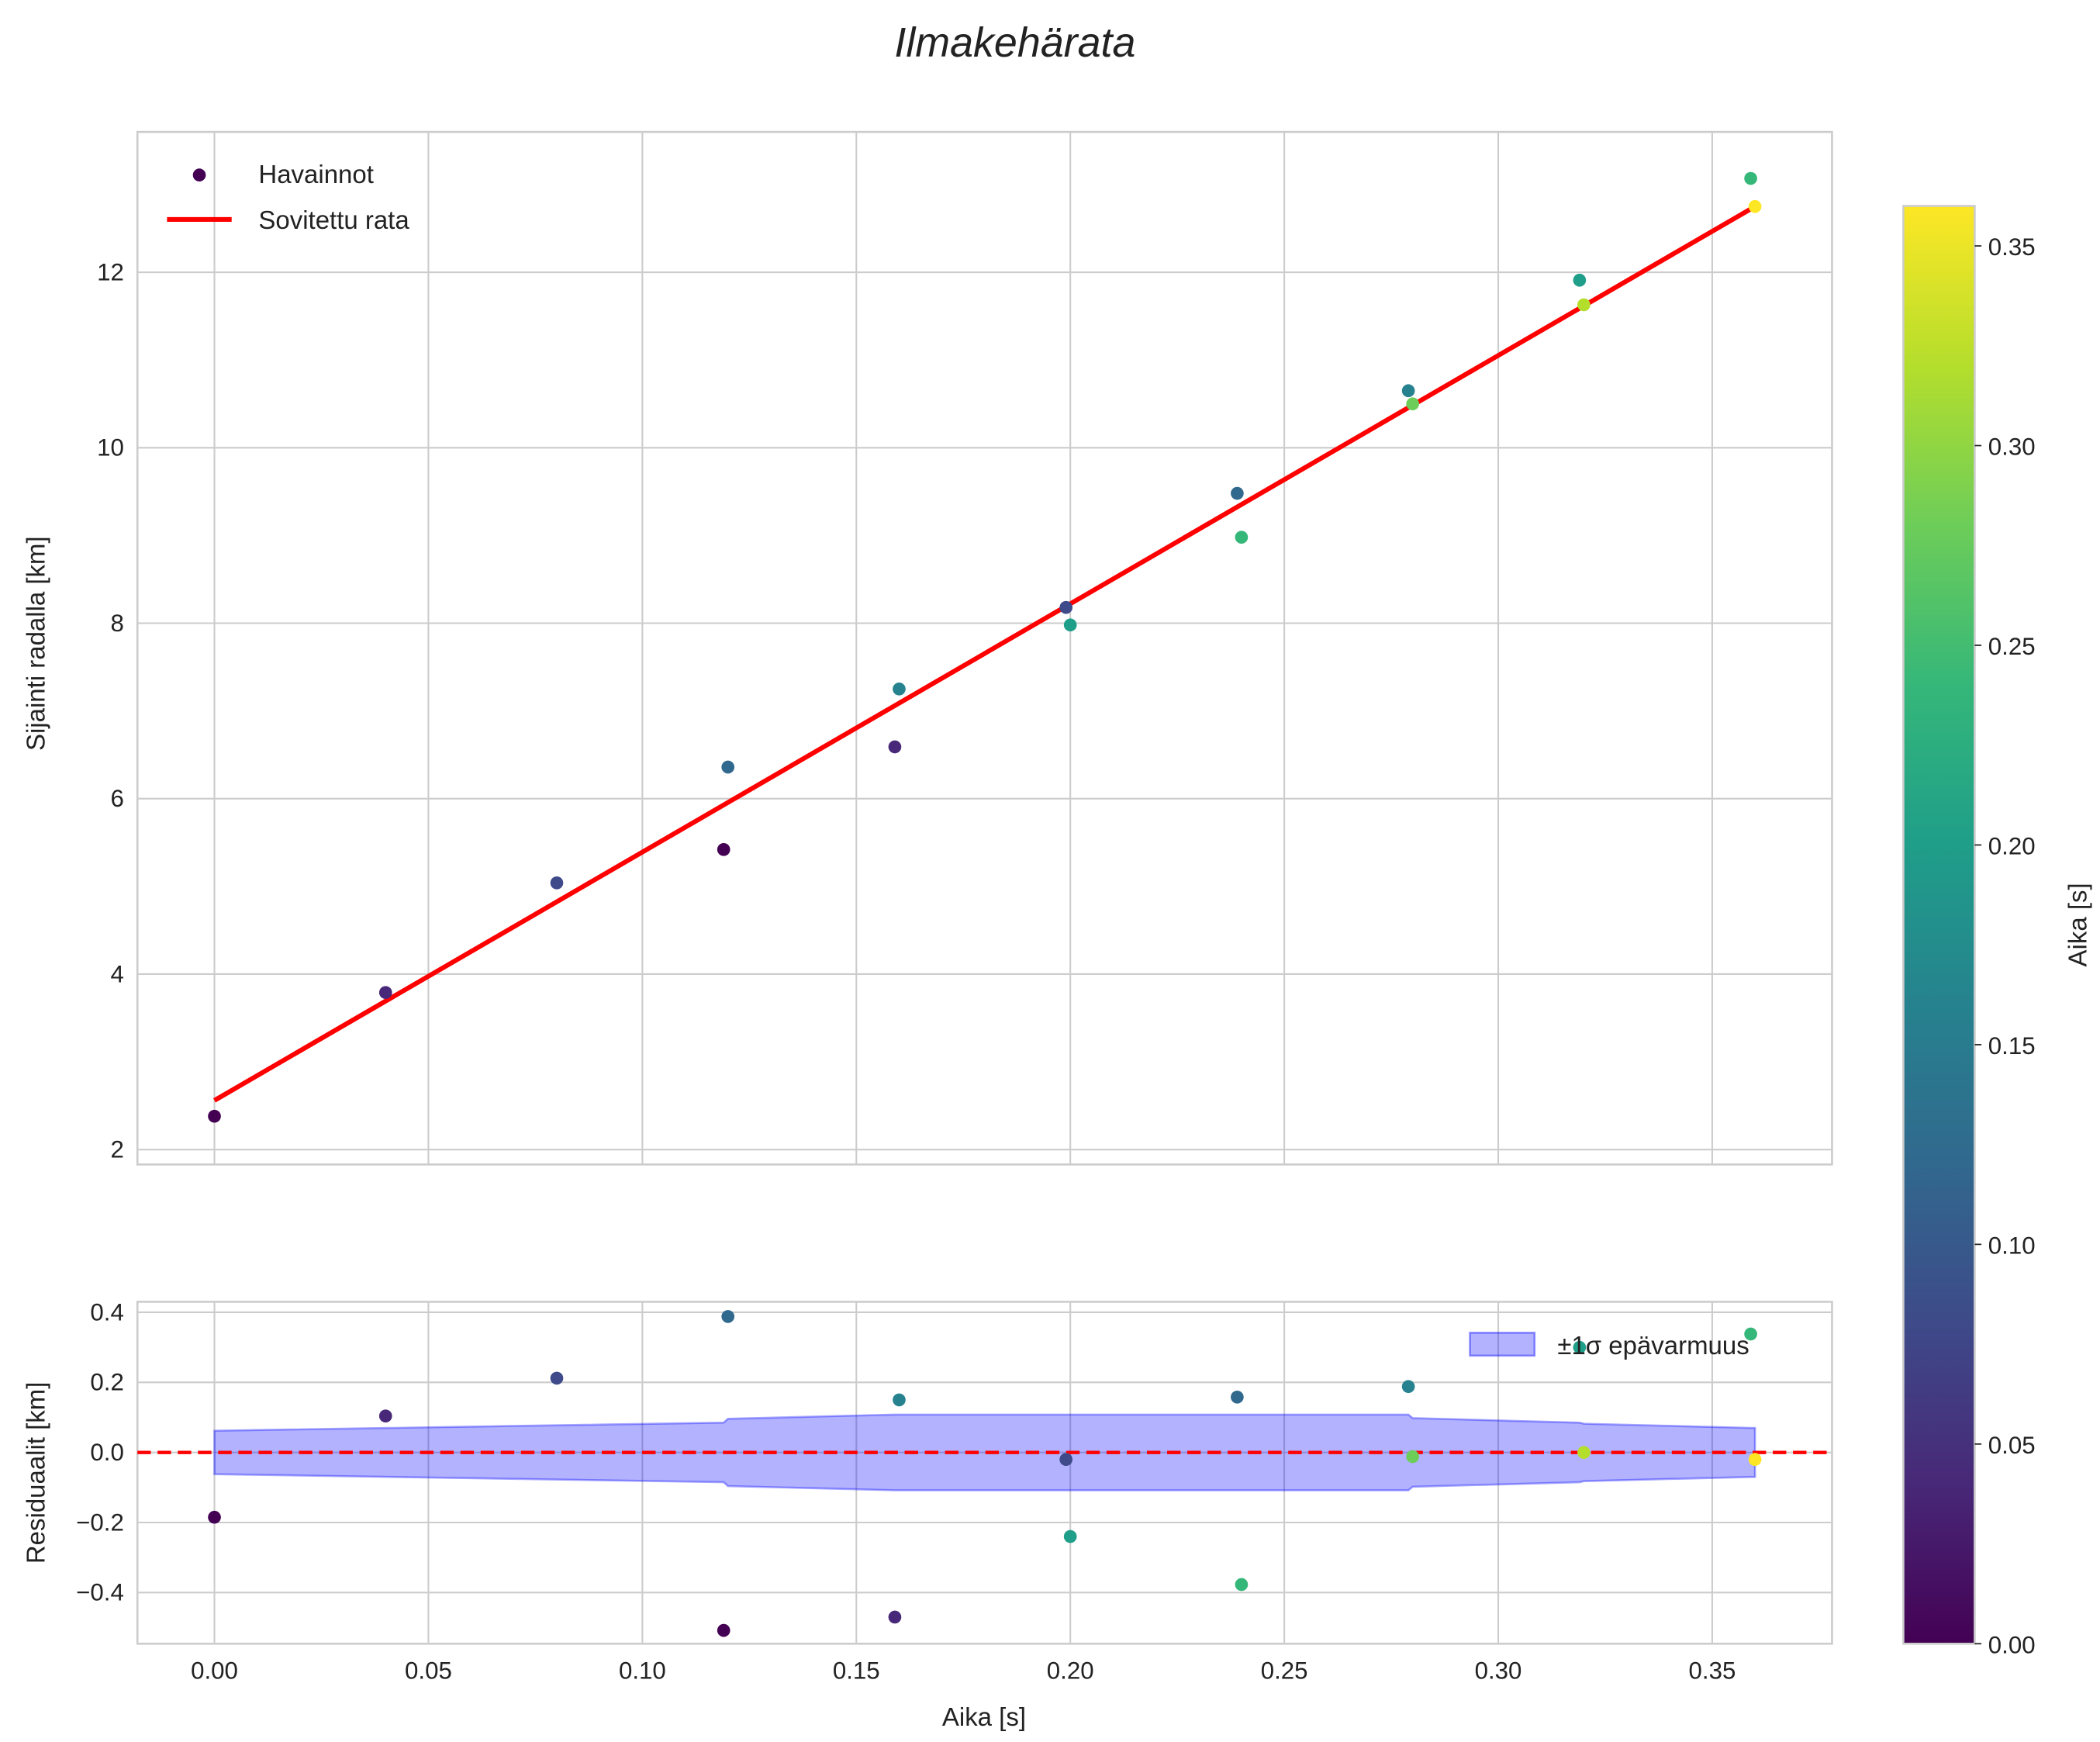 The image size is (2100, 1742). What do you see at coordinates (199, 174) in the screenshot?
I see `legend-marker-observations` at bounding box center [199, 174].